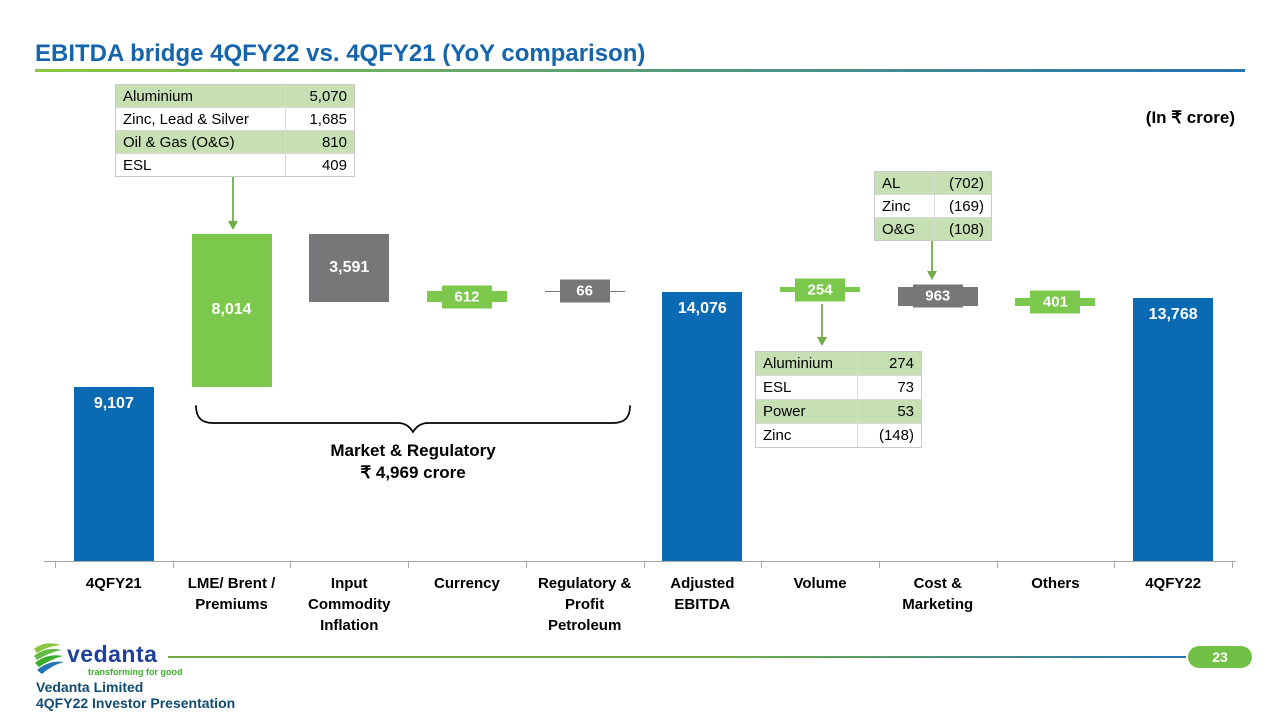 The height and width of the screenshot is (720, 1280). I want to click on table-row: ESL 73, so click(838, 387).